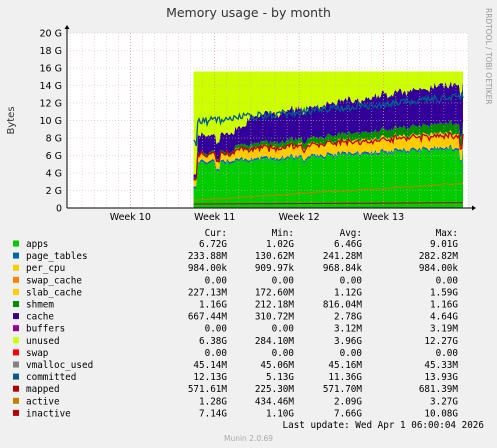 This screenshot has height=448, width=497. Describe the element at coordinates (213, 413) in the screenshot. I see `legend-value-cur: 7.14G` at that location.